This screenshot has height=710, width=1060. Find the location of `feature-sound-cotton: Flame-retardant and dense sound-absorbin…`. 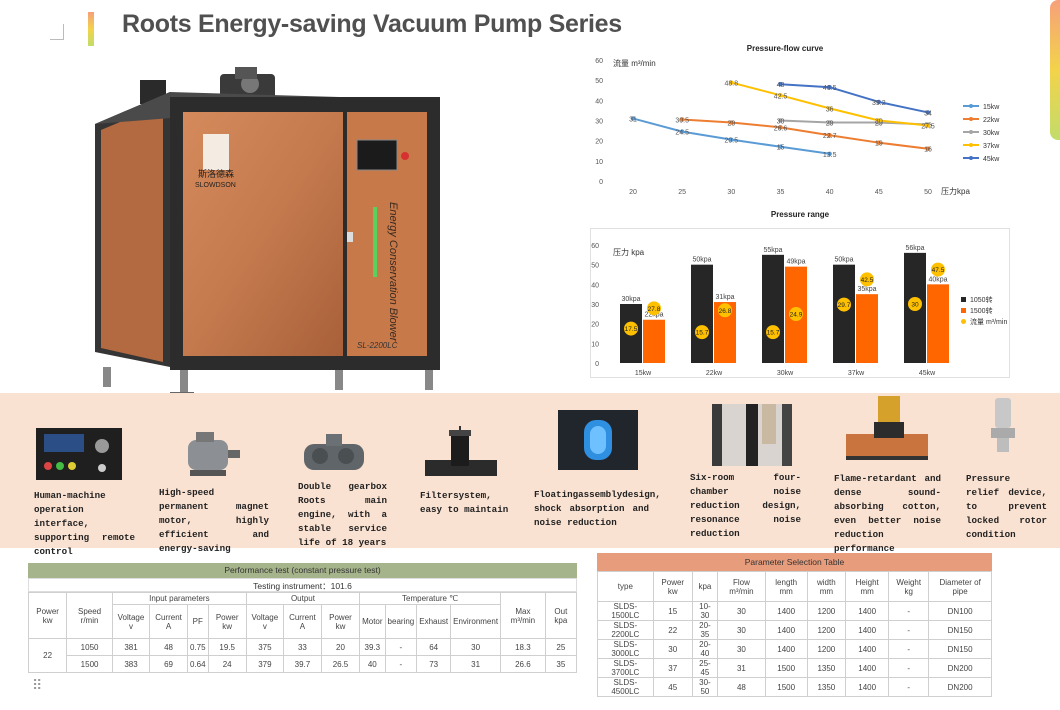

feature-sound-cotton: Flame-retardant and dense sound-absorbin… is located at coordinates (887, 513).